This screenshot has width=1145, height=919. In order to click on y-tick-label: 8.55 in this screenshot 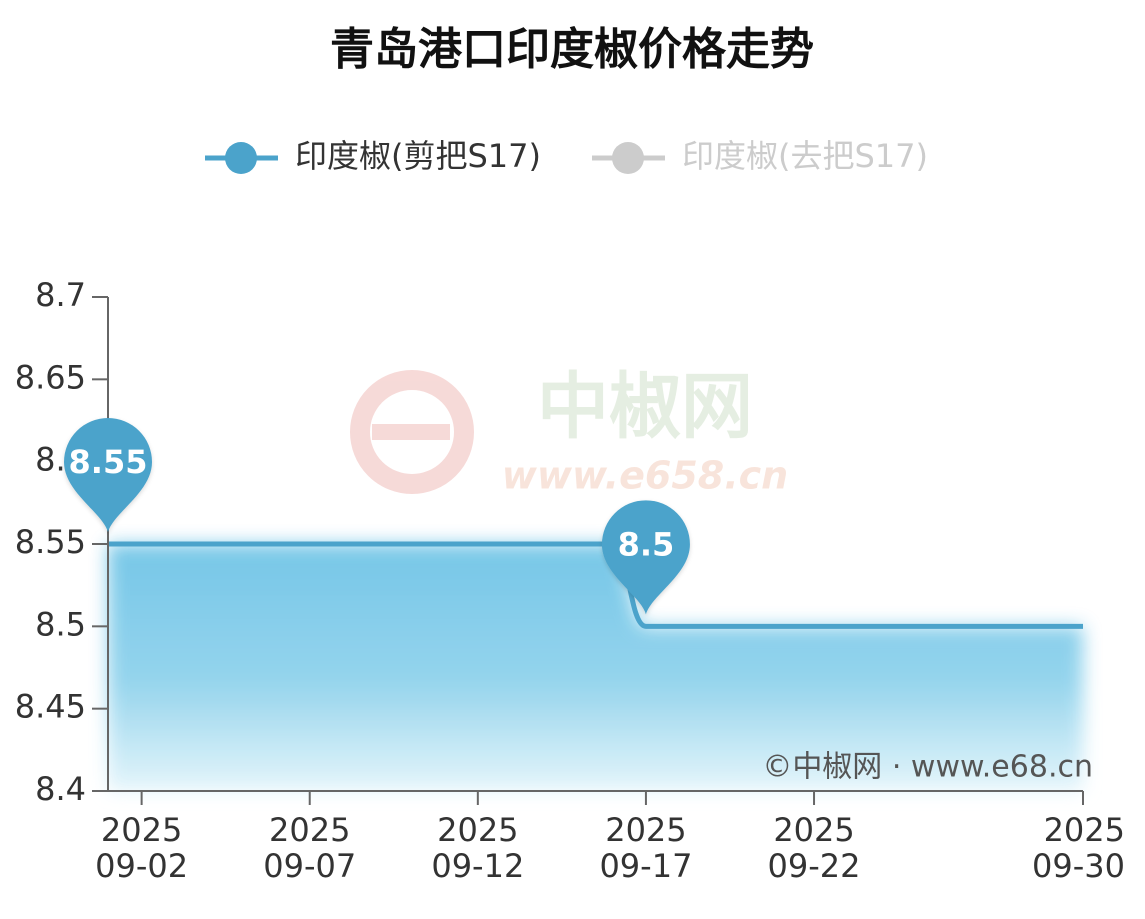, I will do `click(50, 542)`.